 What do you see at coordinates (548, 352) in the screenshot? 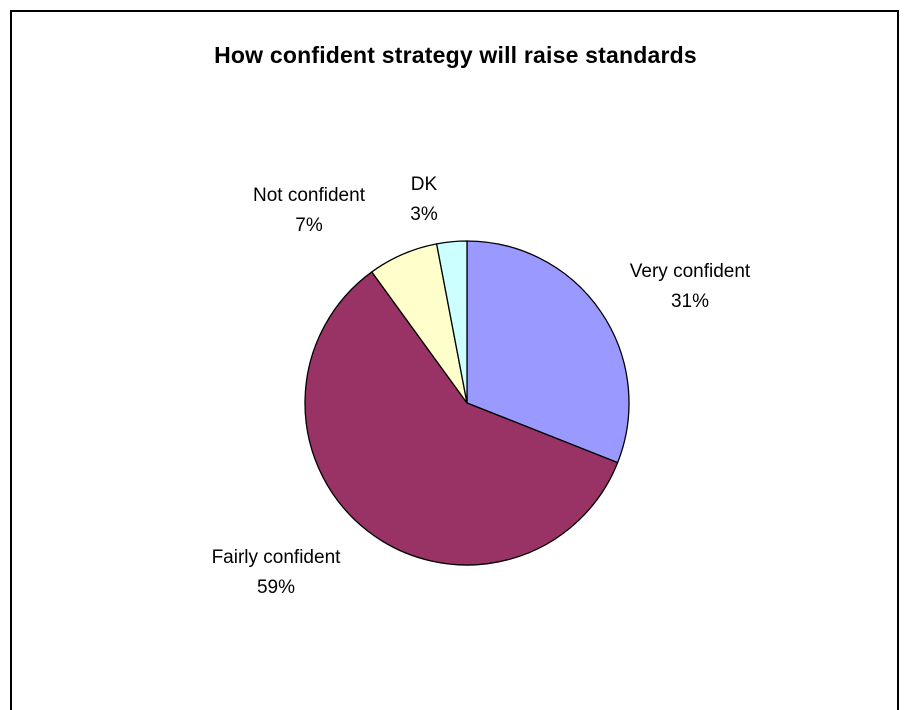
I see `pie-slice-very-confident` at bounding box center [548, 352].